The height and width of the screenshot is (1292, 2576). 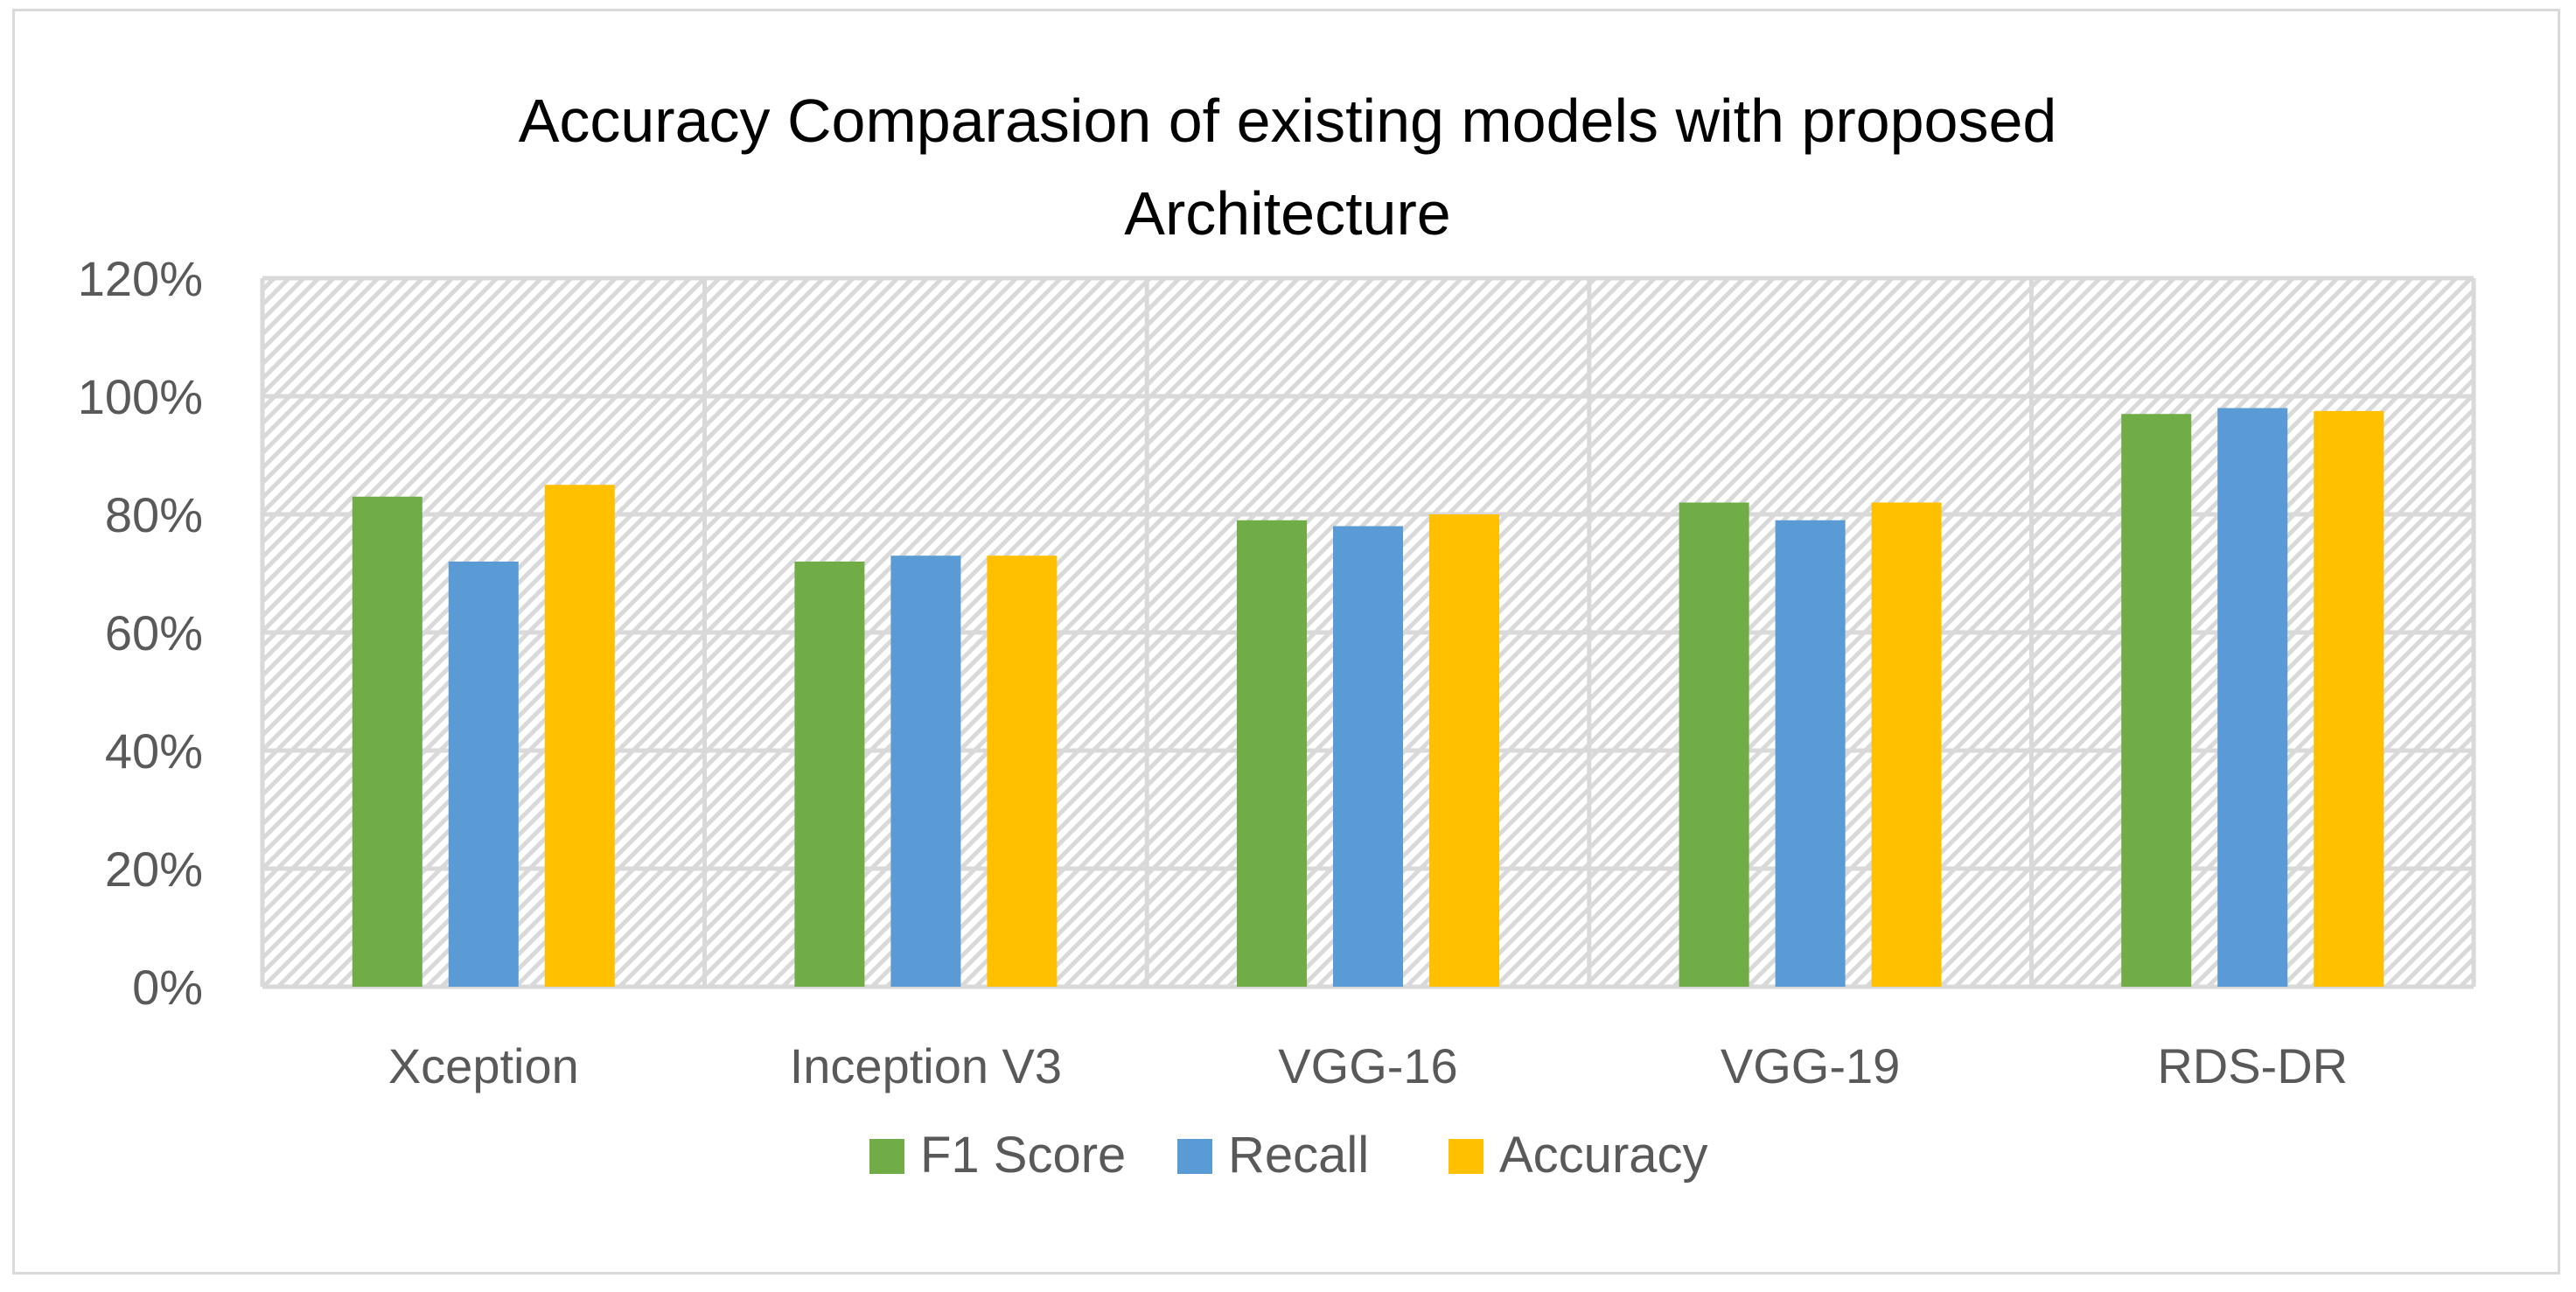 I want to click on bar-recall-inception-v3, so click(x=925, y=771).